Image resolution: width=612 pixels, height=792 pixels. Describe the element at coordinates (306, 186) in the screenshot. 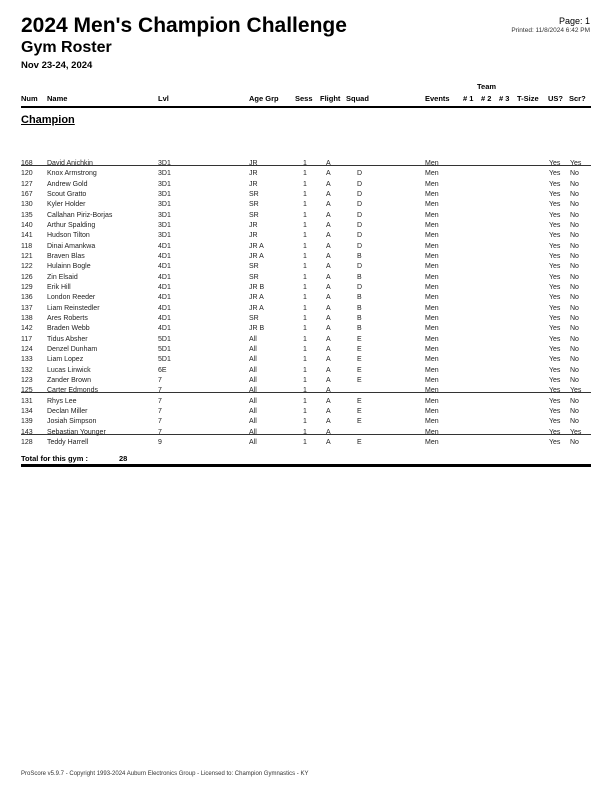

I see `table-row: 127 Andrew Gold 3D1 JR 1 A D Men Yes No` at that location.